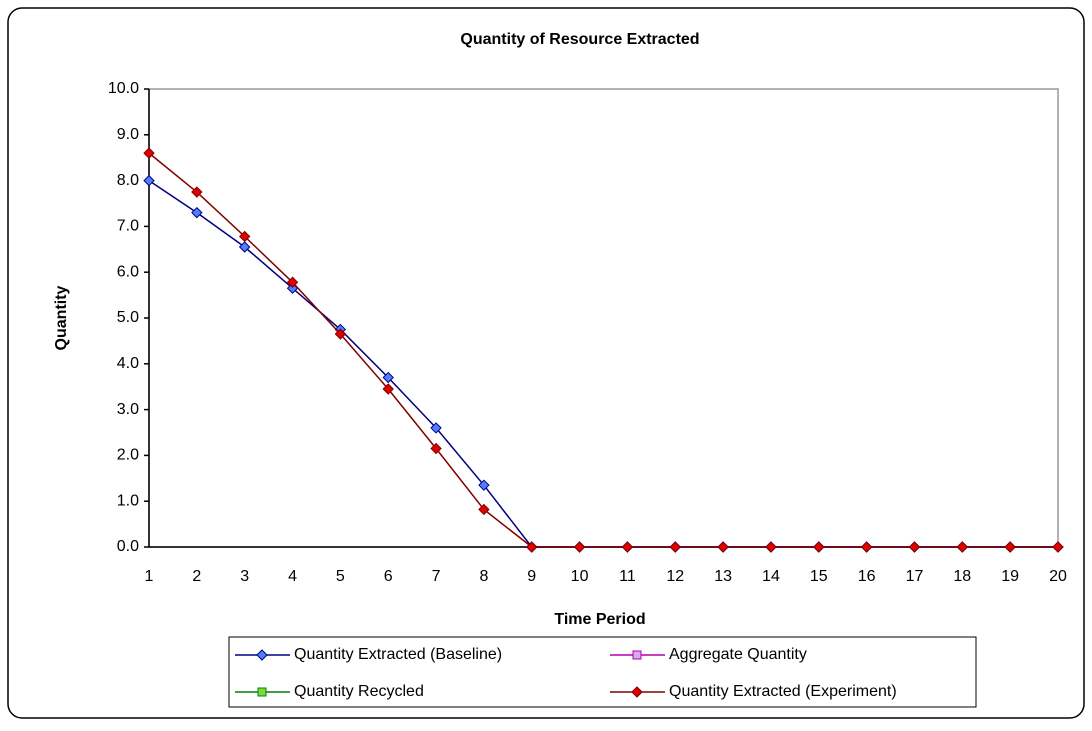 The image size is (1092, 731). I want to click on y-tick-label: 4.0, so click(128, 363).